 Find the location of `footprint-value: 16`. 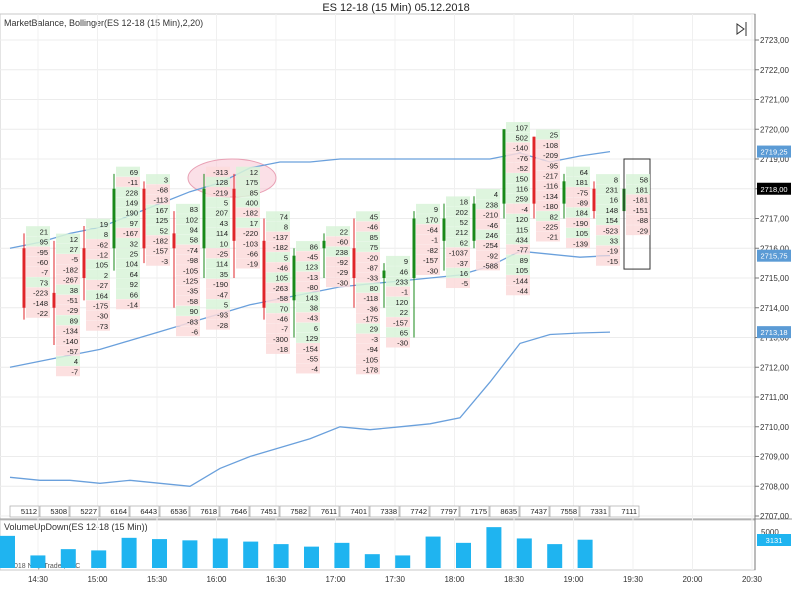

footprint-value: 16 is located at coordinates (614, 200).